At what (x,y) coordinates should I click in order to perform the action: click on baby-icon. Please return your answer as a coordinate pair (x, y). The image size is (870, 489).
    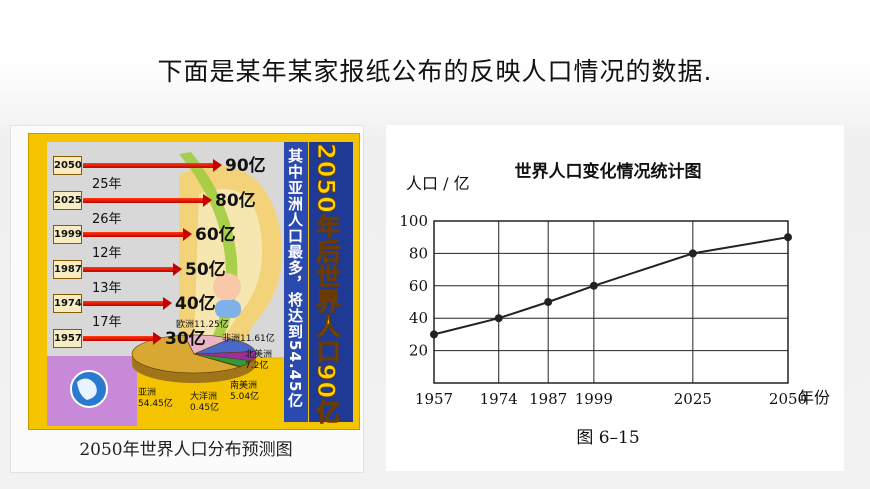
    Looking at the image, I should click on (227, 287).